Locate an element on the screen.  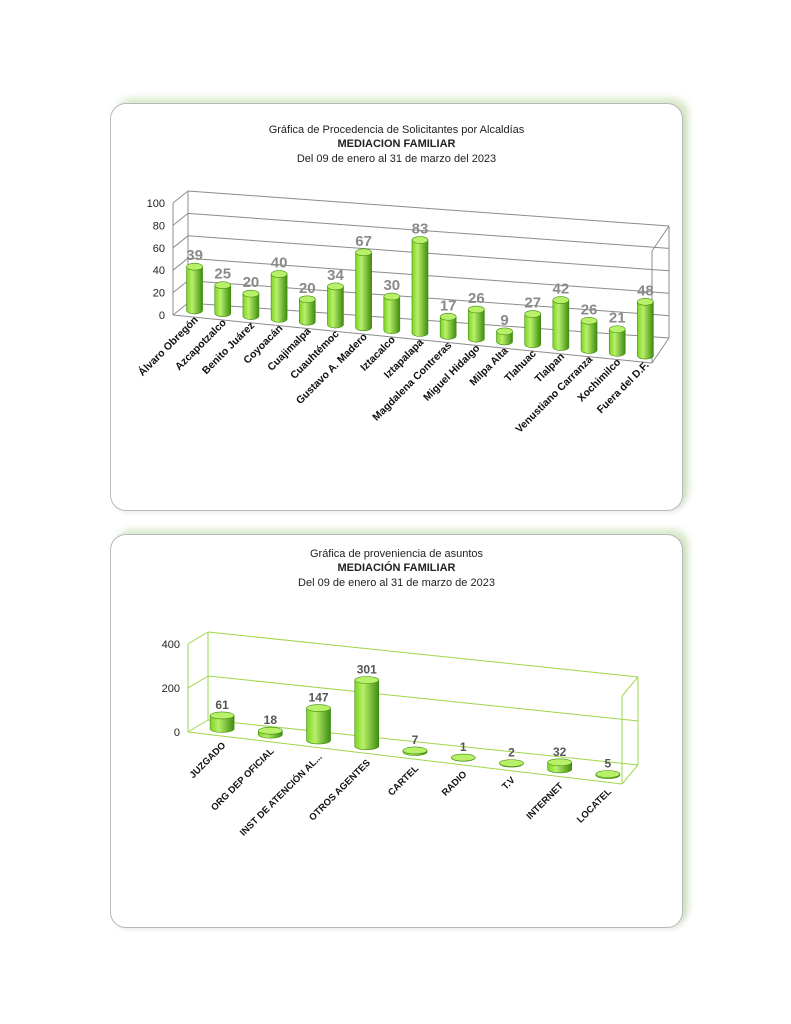
data-label: 2 is located at coordinates (511, 753).